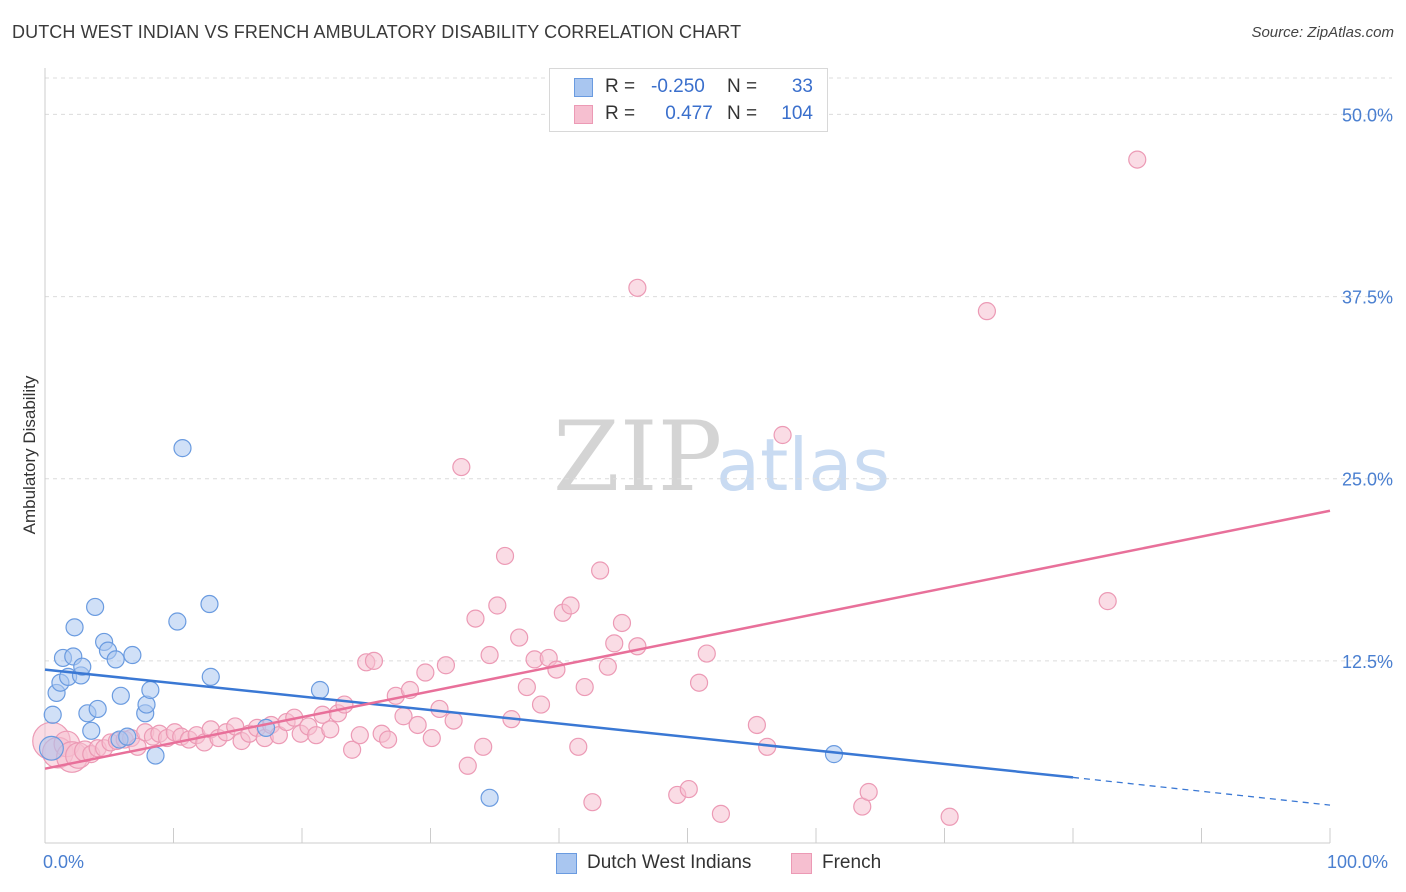  Describe the element at coordinates (802, 86) in the screenshot. I see `legend-n-value: 33` at that location.